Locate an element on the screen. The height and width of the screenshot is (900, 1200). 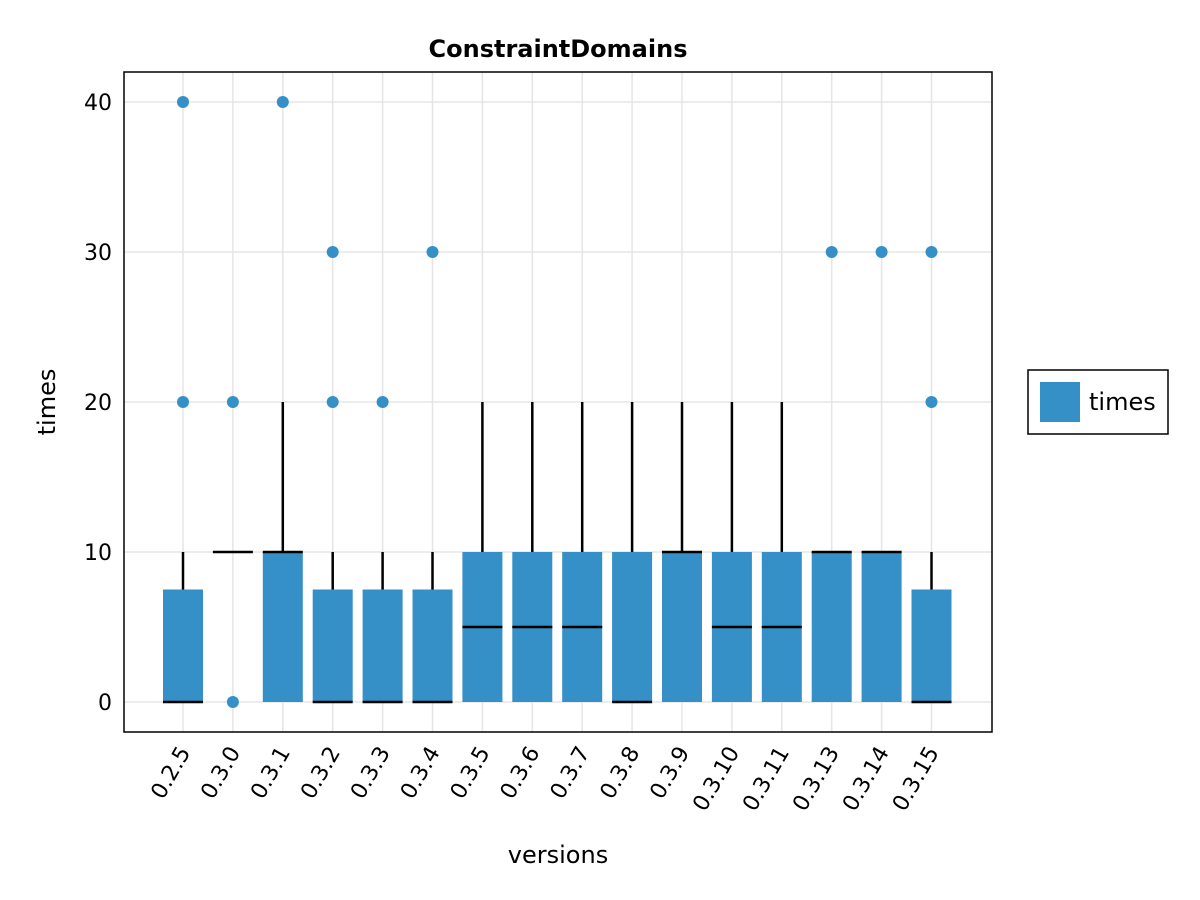
y-tick-label: 20 is located at coordinates (98, 403).